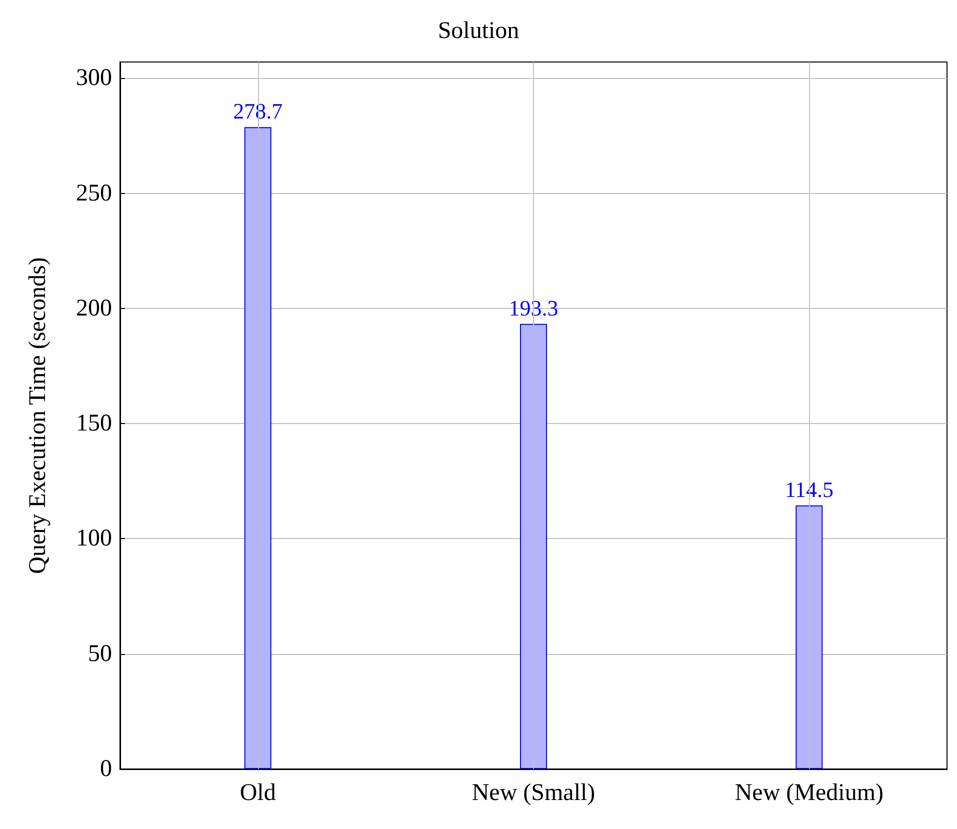  What do you see at coordinates (94, 193) in the screenshot?
I see `y-tick-label: 250` at bounding box center [94, 193].